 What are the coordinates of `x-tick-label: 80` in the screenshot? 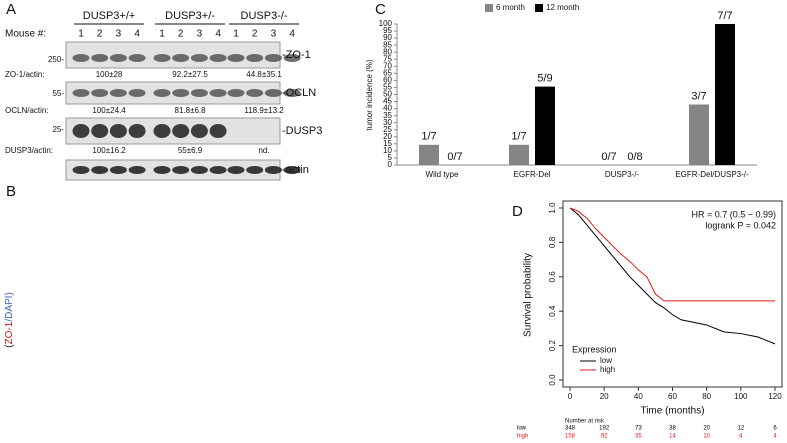 It's located at (706, 396).